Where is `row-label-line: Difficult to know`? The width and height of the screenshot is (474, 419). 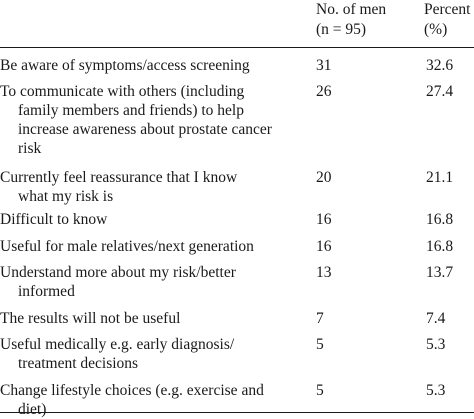
row-label-line: Difficult to know is located at coordinates (54, 219).